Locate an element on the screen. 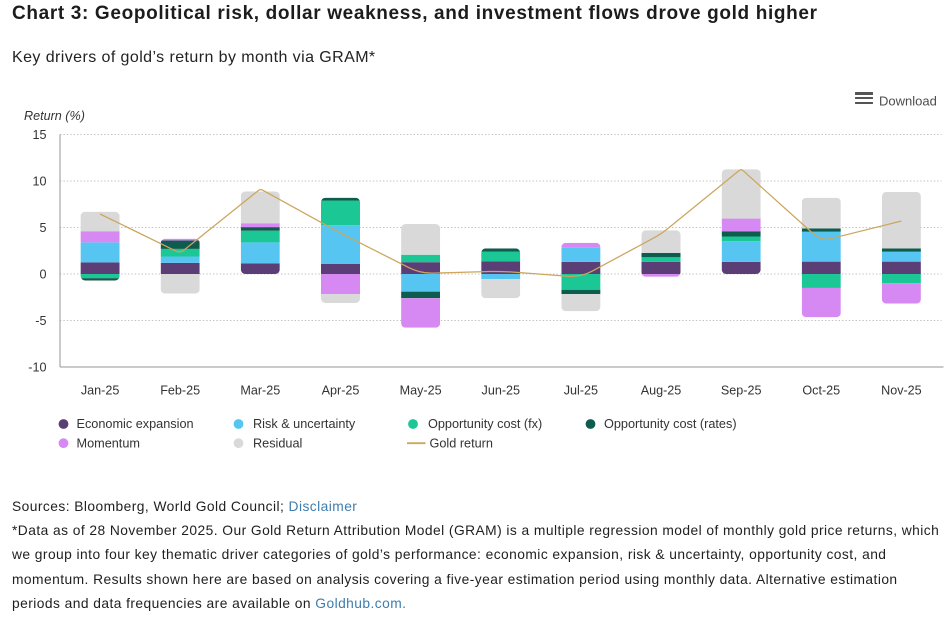 This screenshot has width=950, height=619. svg-text: Nov-25 is located at coordinates (901, 390).